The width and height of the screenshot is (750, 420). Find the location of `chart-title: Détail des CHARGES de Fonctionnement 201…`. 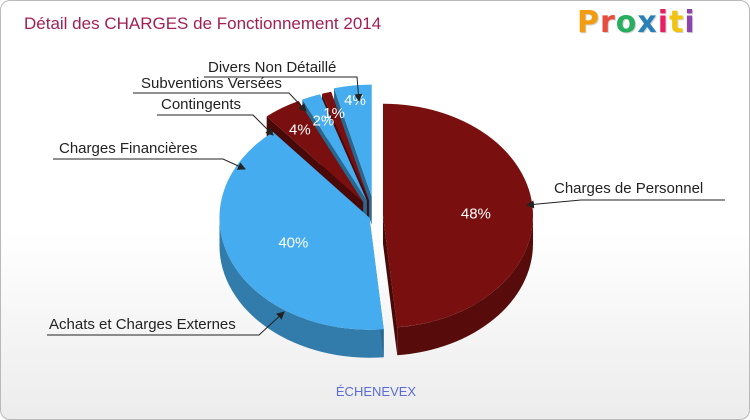

chart-title: Détail des CHARGES de Fonctionnement 201… is located at coordinates (203, 23).